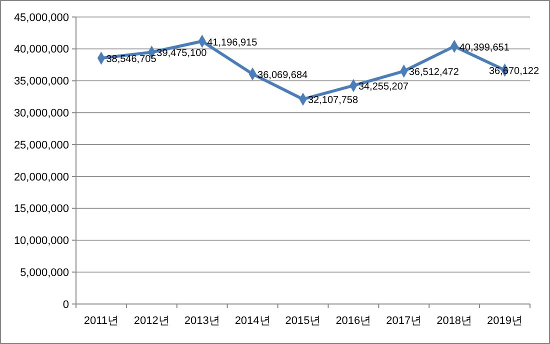 The width and height of the screenshot is (550, 344). What do you see at coordinates (41, 209) in the screenshot?
I see `y-tick-label: 15,000,000` at bounding box center [41, 209].